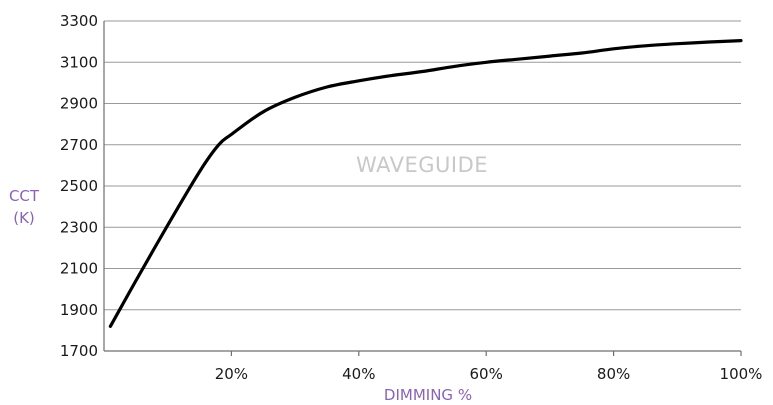 The height and width of the screenshot is (405, 773). Describe the element at coordinates (428, 395) in the screenshot. I see `x-axis-title: DIMMING %` at that location.